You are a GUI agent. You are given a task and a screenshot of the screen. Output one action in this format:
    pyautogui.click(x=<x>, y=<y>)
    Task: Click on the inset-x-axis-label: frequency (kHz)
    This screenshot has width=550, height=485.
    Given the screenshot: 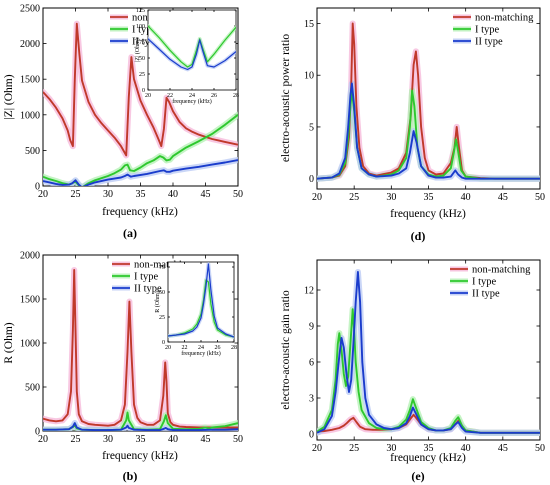 What is the action you would take?
    pyautogui.click(x=200, y=353)
    